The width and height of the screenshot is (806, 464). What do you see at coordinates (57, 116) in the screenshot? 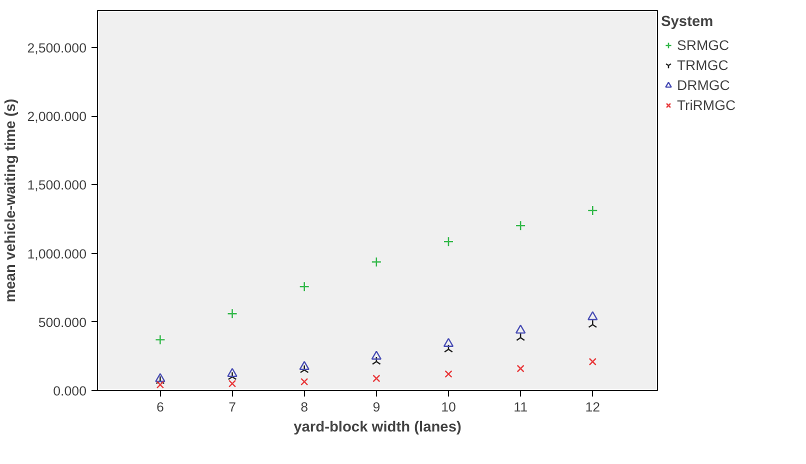
I see `y-tick-label: 2,000.000` at bounding box center [57, 116].